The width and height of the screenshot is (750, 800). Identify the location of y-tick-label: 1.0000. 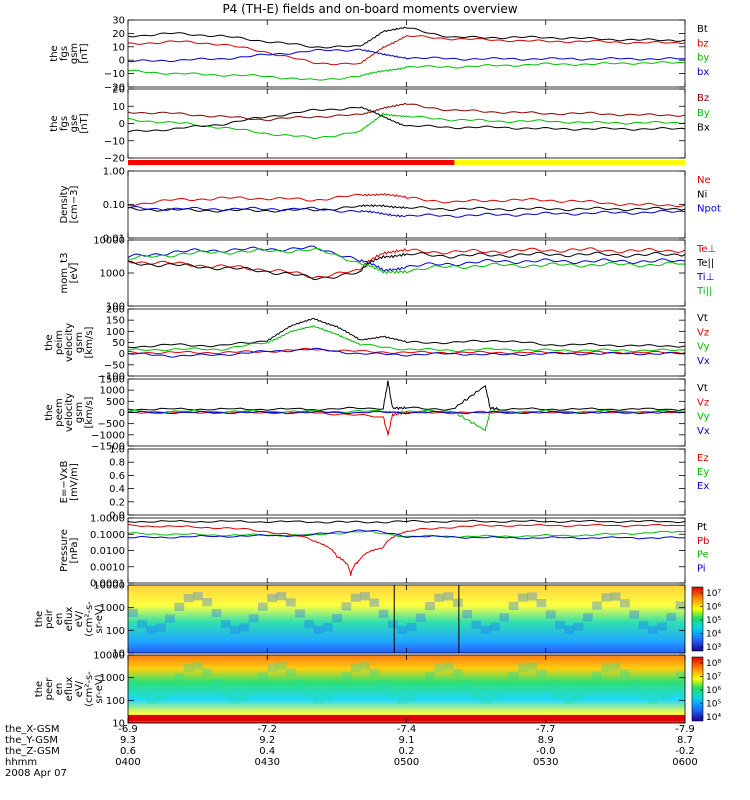
(107, 519).